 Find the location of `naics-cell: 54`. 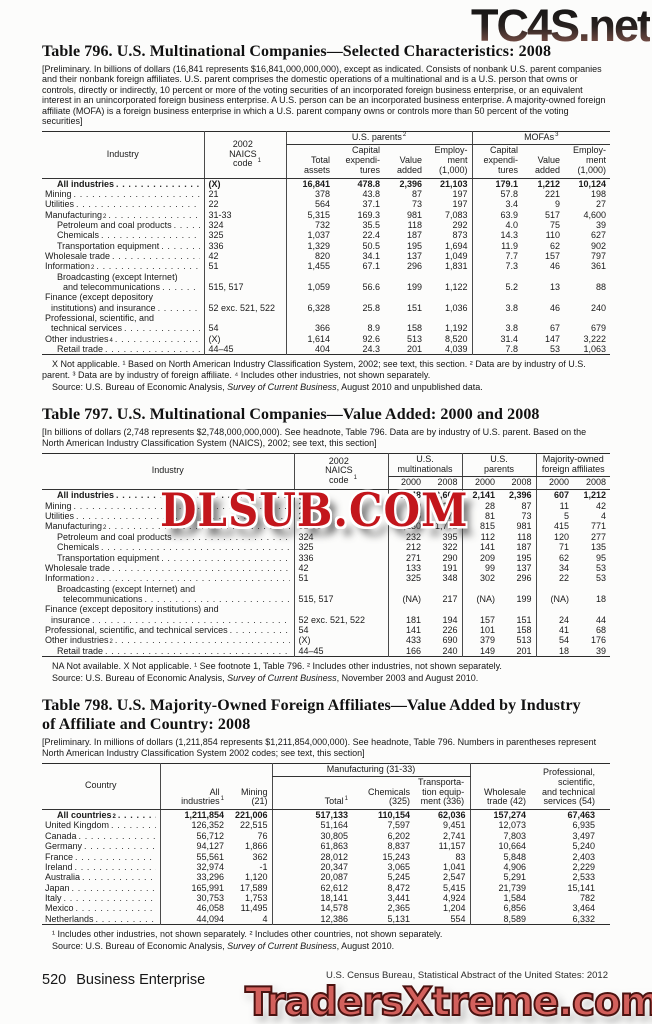

naics-cell: 54 is located at coordinates (244, 323).